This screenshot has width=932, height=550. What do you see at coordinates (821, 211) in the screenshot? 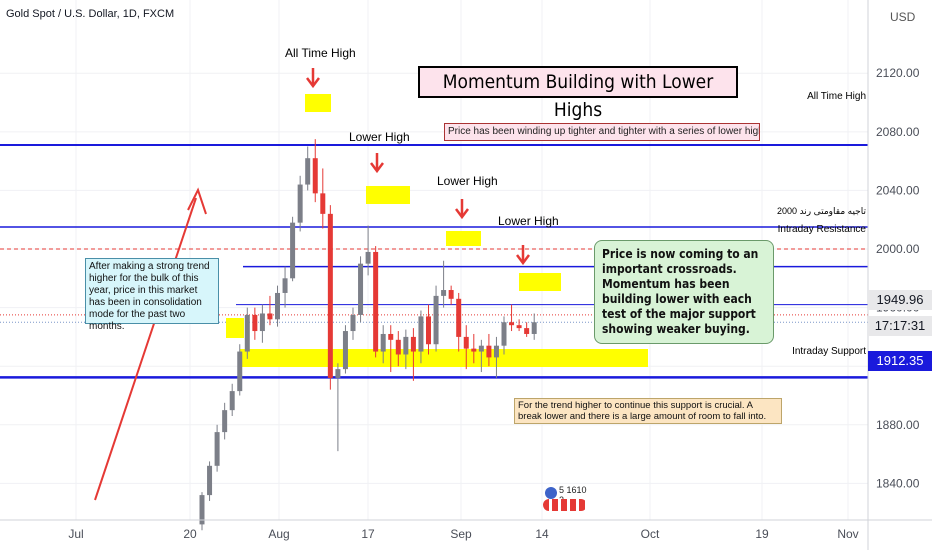
I see `arabic-2000-label: 2000 تاجیه مقاومتی رند` at bounding box center [821, 211].